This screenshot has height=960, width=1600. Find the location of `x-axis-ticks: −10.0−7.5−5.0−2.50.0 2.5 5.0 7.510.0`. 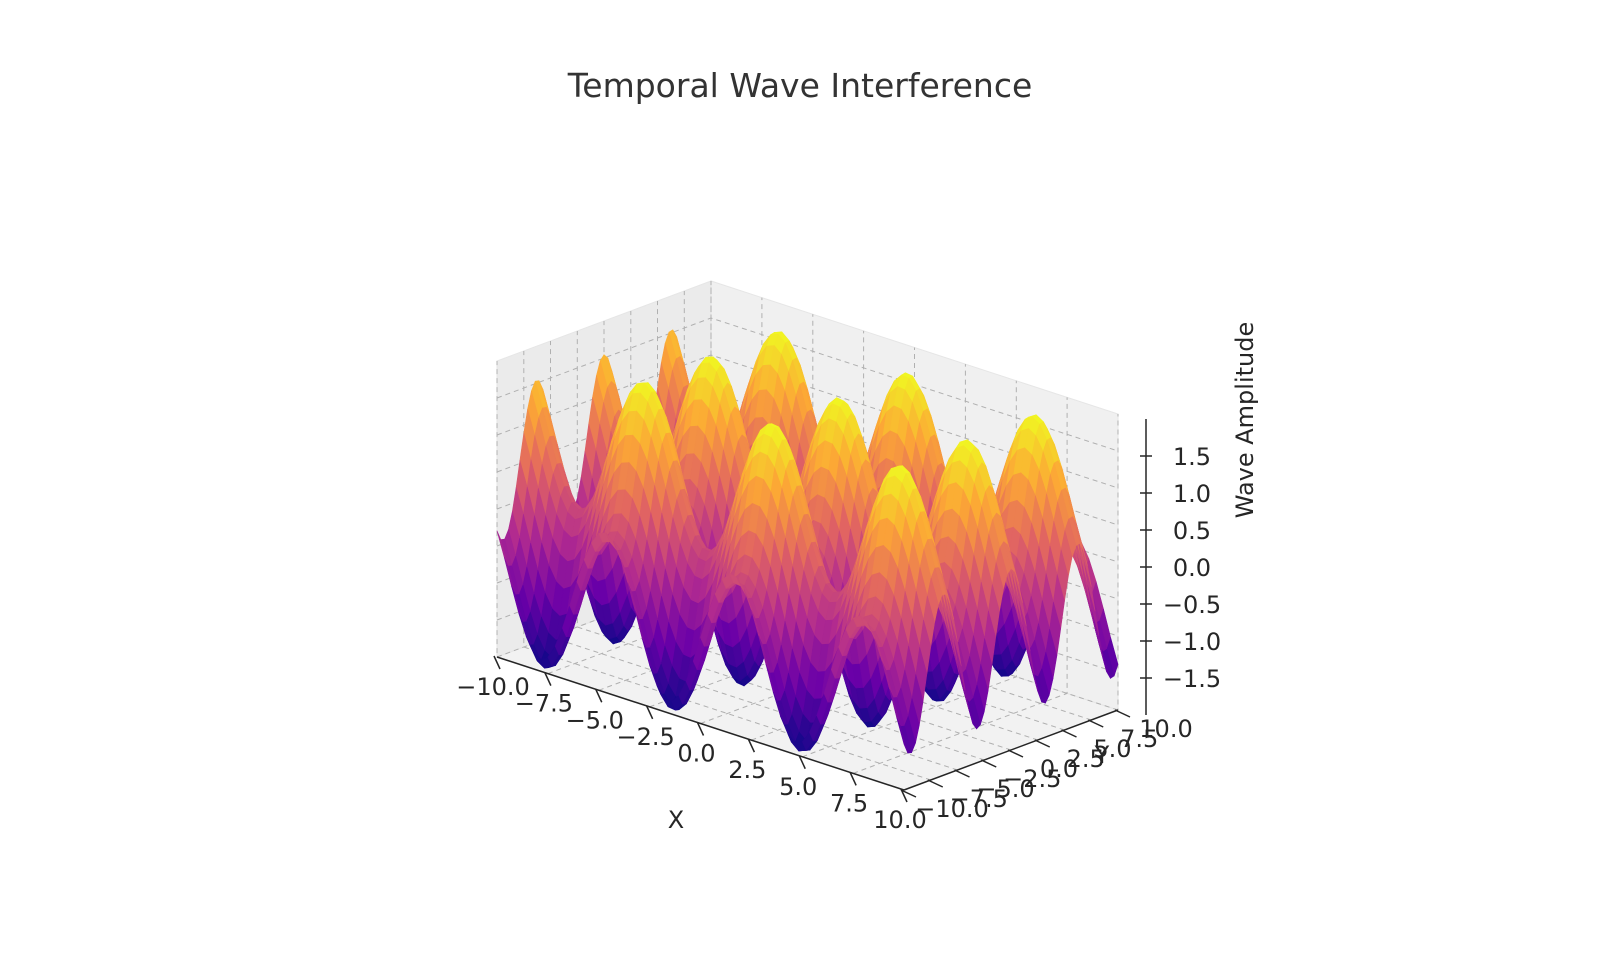

x-axis-ticks: −10.0−7.5−5.0−2.50.0 2.5 5.0 7.510.0 is located at coordinates (691, 744).